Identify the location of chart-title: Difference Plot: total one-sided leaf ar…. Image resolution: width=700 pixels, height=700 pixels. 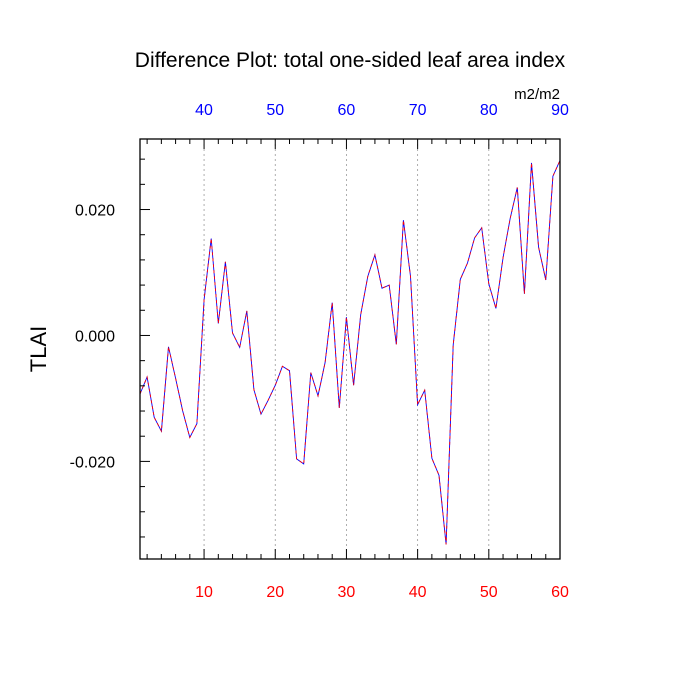
(350, 60).